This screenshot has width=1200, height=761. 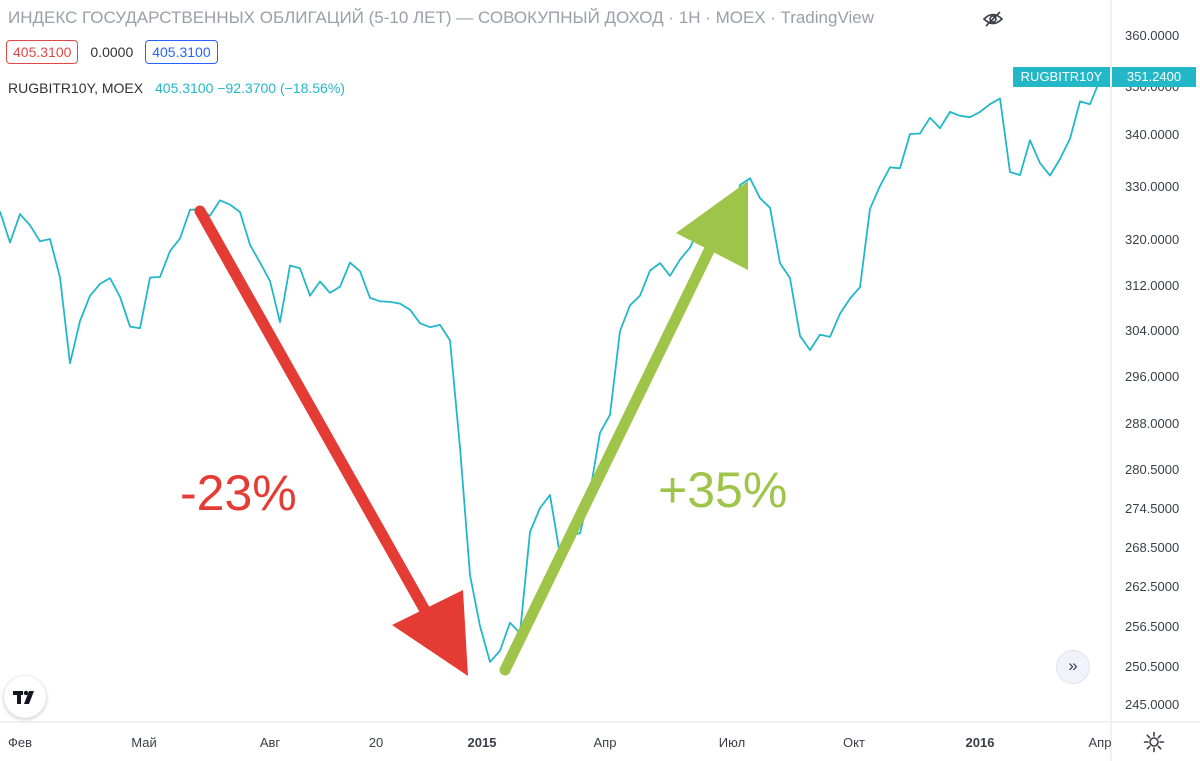 I want to click on eye-off-icon, so click(x=993, y=19).